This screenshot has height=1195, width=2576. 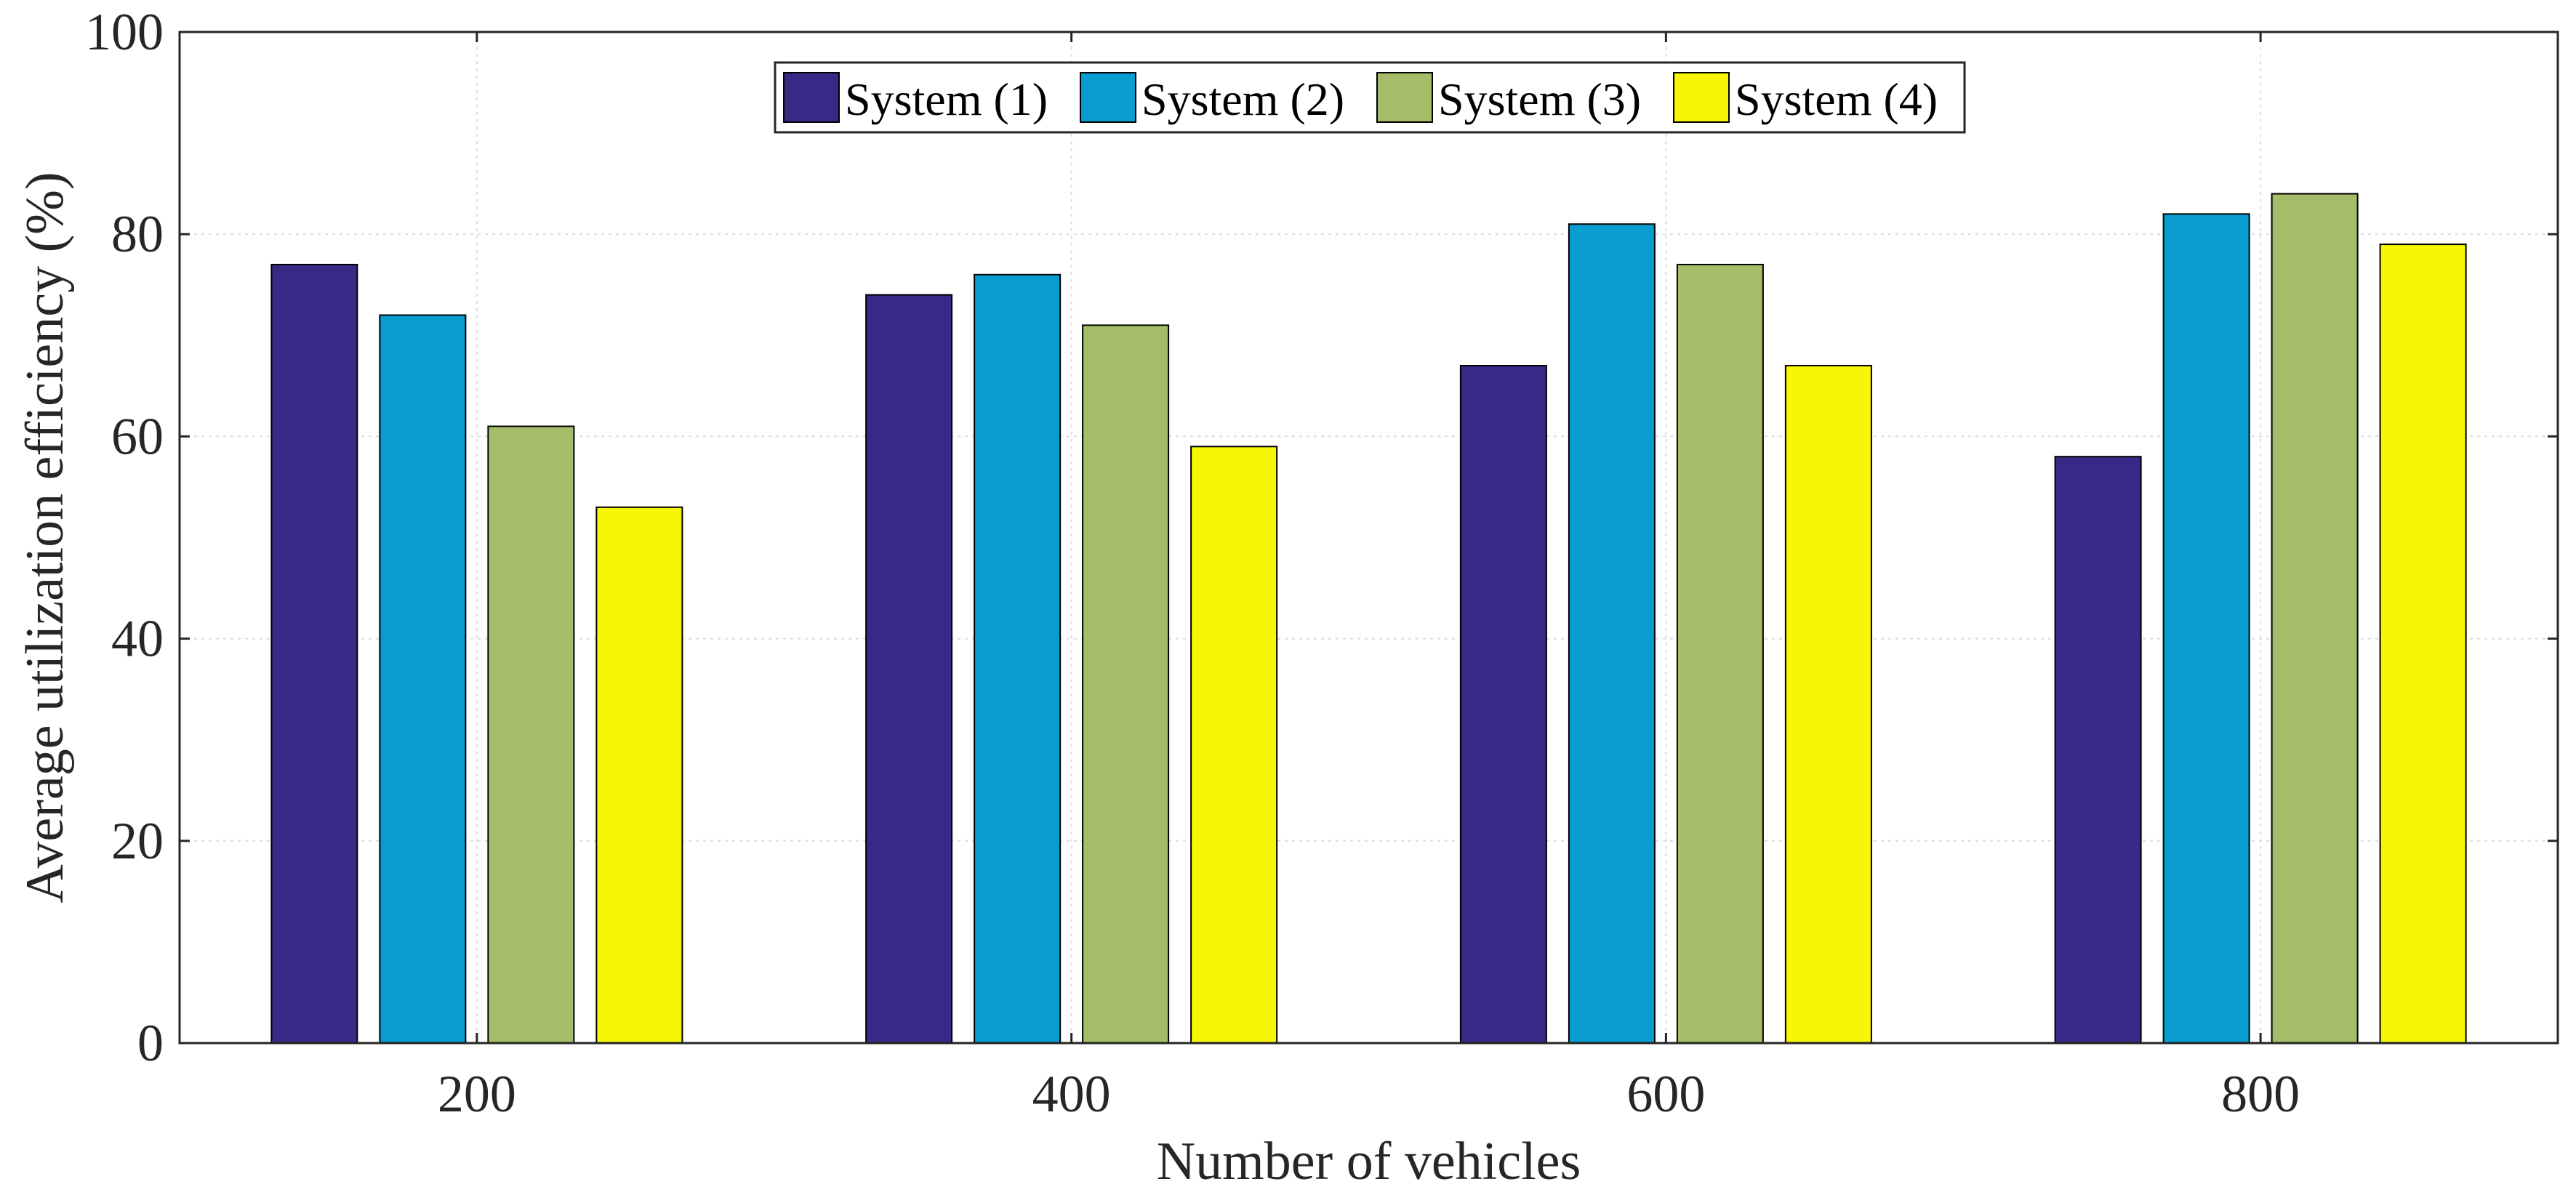 I want to click on y-tick-label: 0, so click(x=150, y=1043).